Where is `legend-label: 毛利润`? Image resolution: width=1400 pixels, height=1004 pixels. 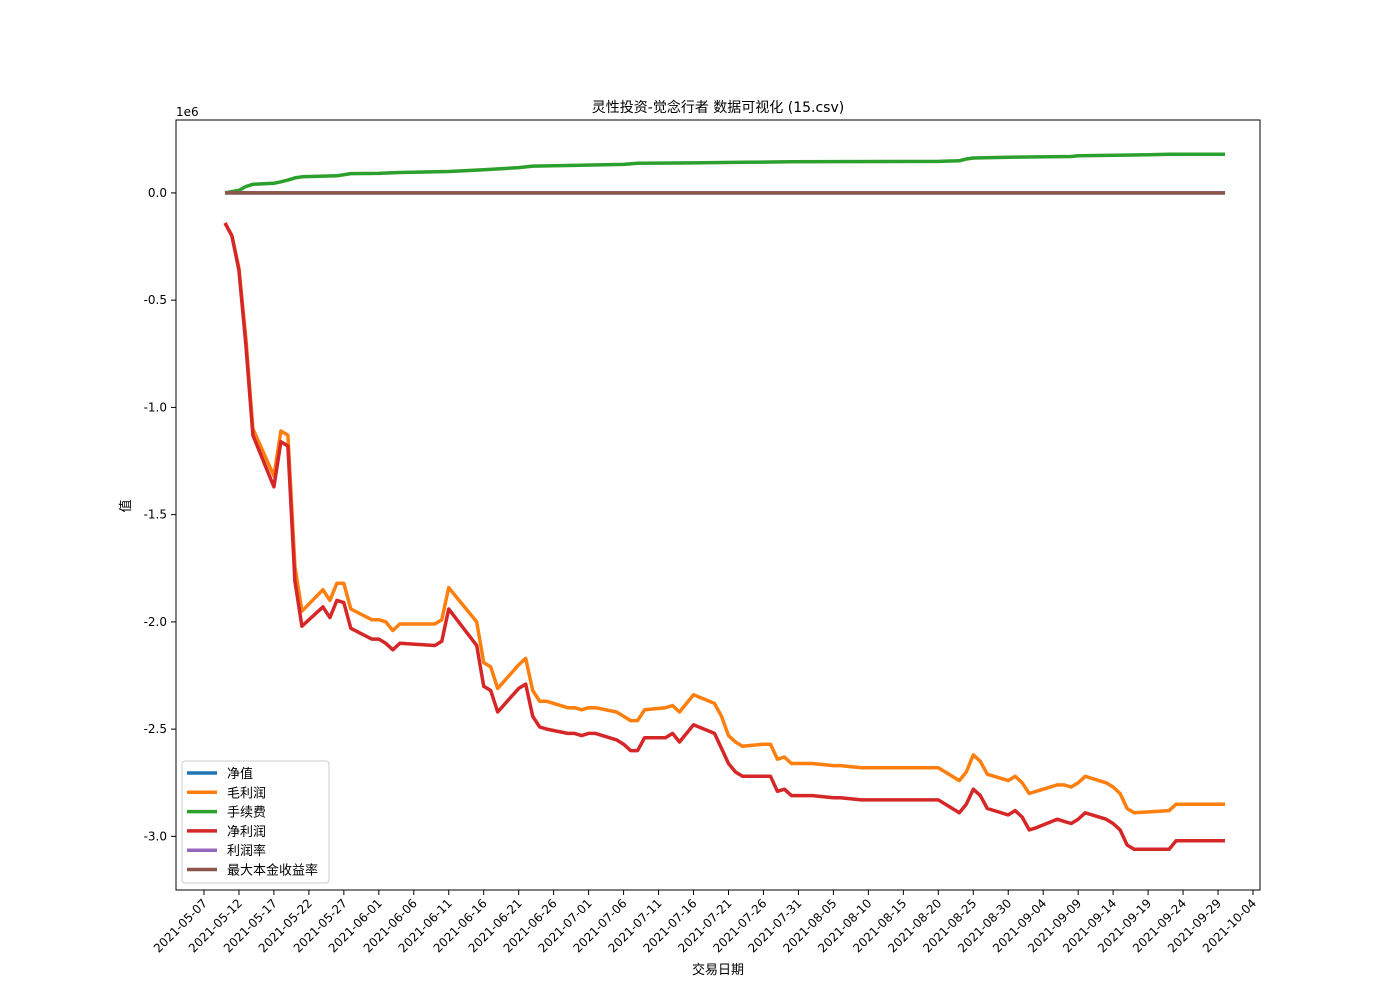 legend-label: 毛利润 is located at coordinates (246, 793).